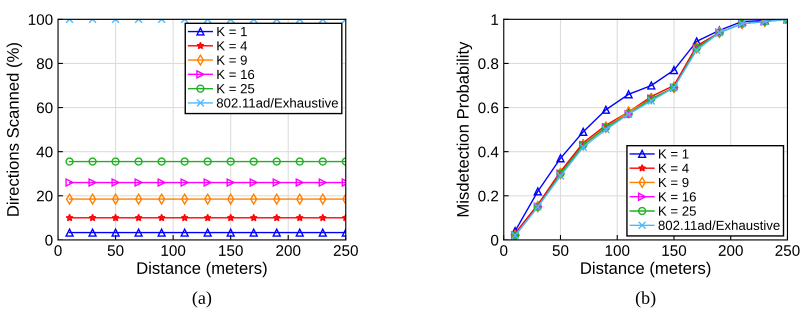  Describe the element at coordinates (40, 20) in the screenshot. I see `y-tick-label: 100` at that location.